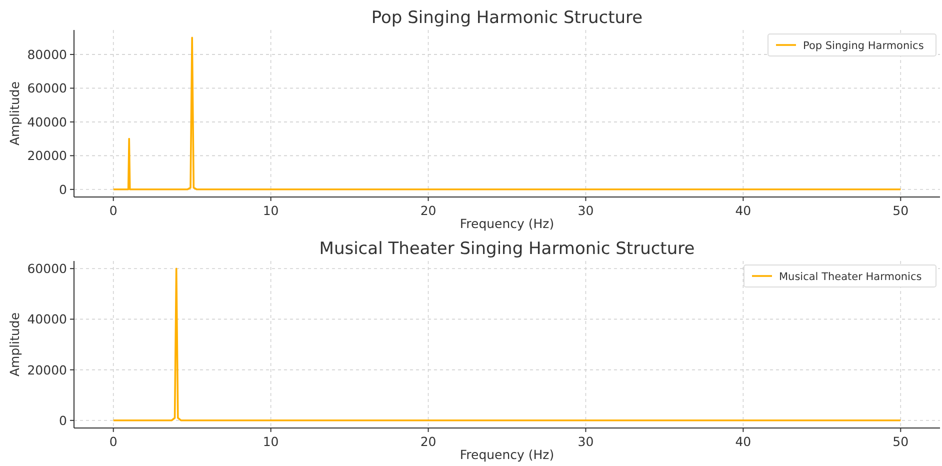 Image resolution: width=942 pixels, height=466 pixels. What do you see at coordinates (507, 249) in the screenshot?
I see `chart-title: Musical Theater Singing Harmonic Structure` at bounding box center [507, 249].